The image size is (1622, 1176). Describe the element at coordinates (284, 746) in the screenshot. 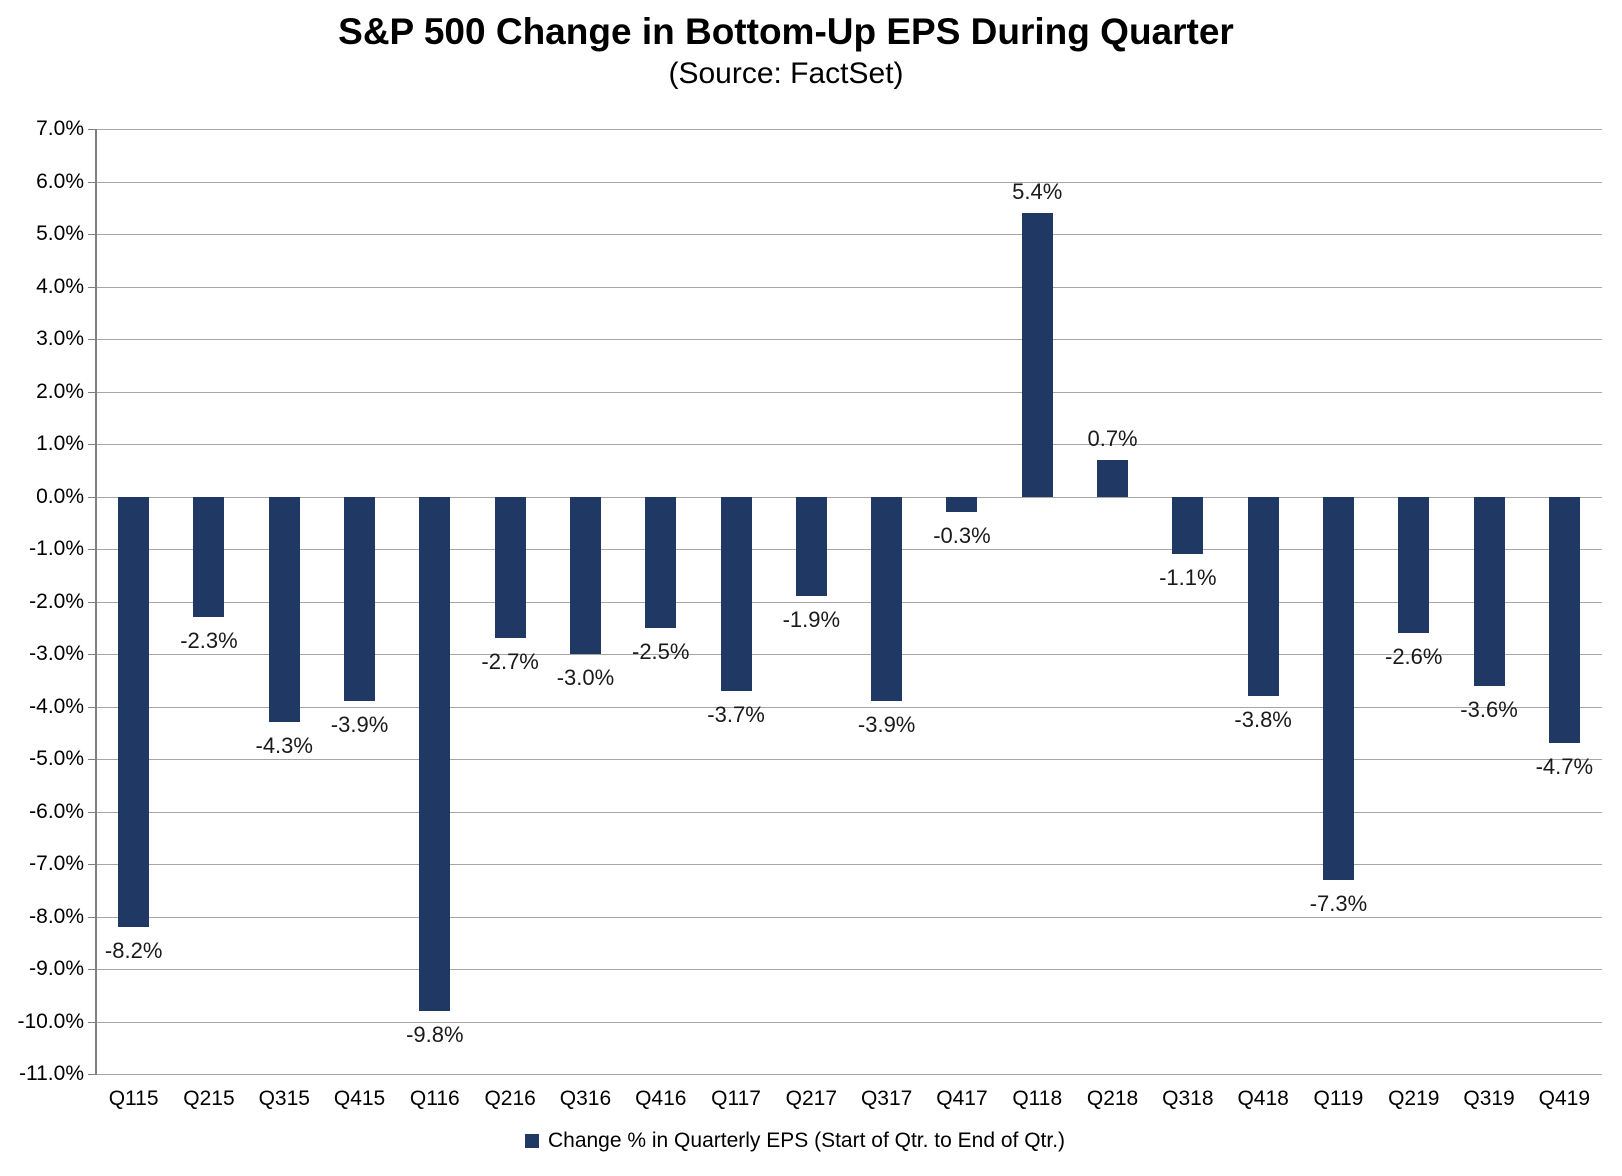

I see `bar-value-label: -4.3%` at that location.